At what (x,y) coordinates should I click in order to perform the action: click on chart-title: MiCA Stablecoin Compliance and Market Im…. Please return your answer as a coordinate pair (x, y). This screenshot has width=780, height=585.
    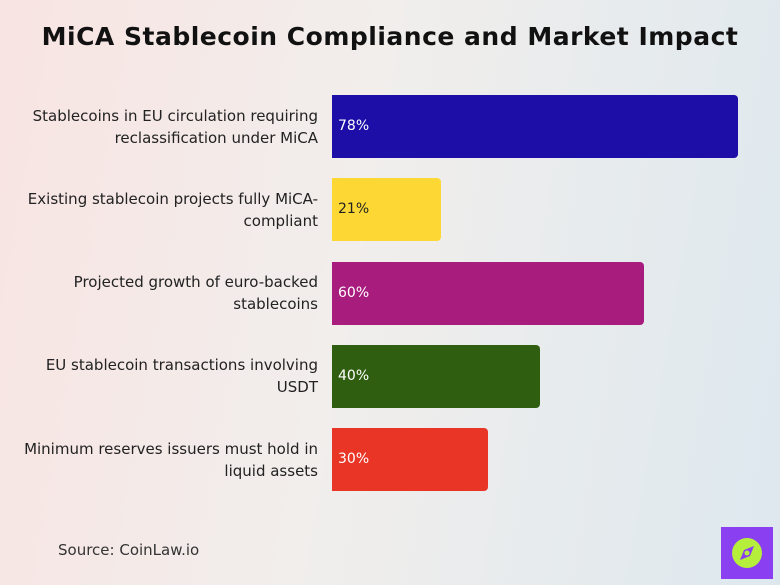
    Looking at the image, I should click on (390, 36).